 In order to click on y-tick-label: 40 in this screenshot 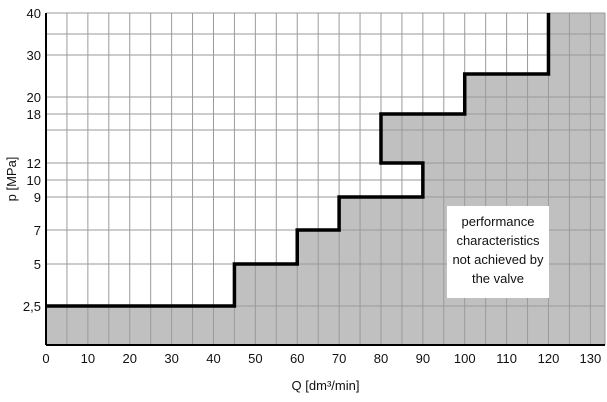, I will do `click(34, 13)`.